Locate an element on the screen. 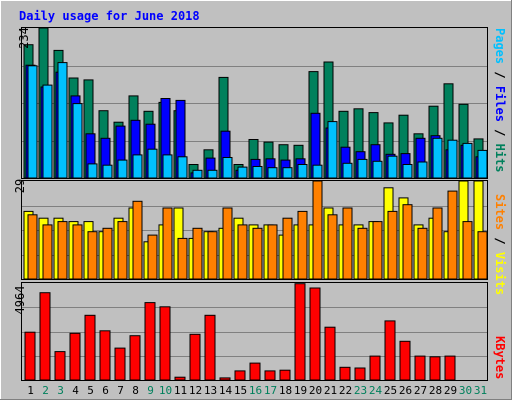 The height and width of the screenshot is (400, 512). day-label: 31 is located at coordinates (480, 390).